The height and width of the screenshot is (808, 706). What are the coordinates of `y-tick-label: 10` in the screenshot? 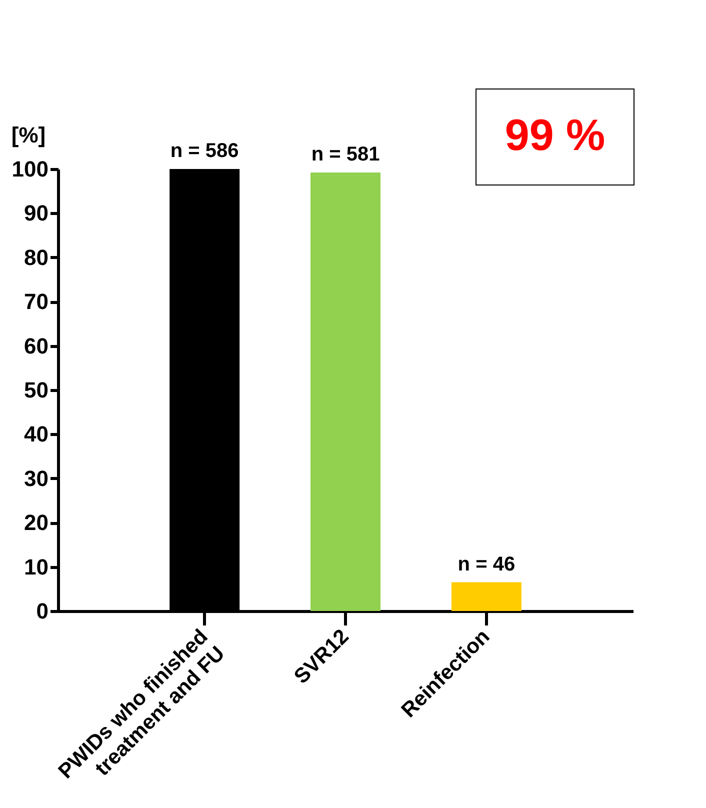 It's located at (36, 567).